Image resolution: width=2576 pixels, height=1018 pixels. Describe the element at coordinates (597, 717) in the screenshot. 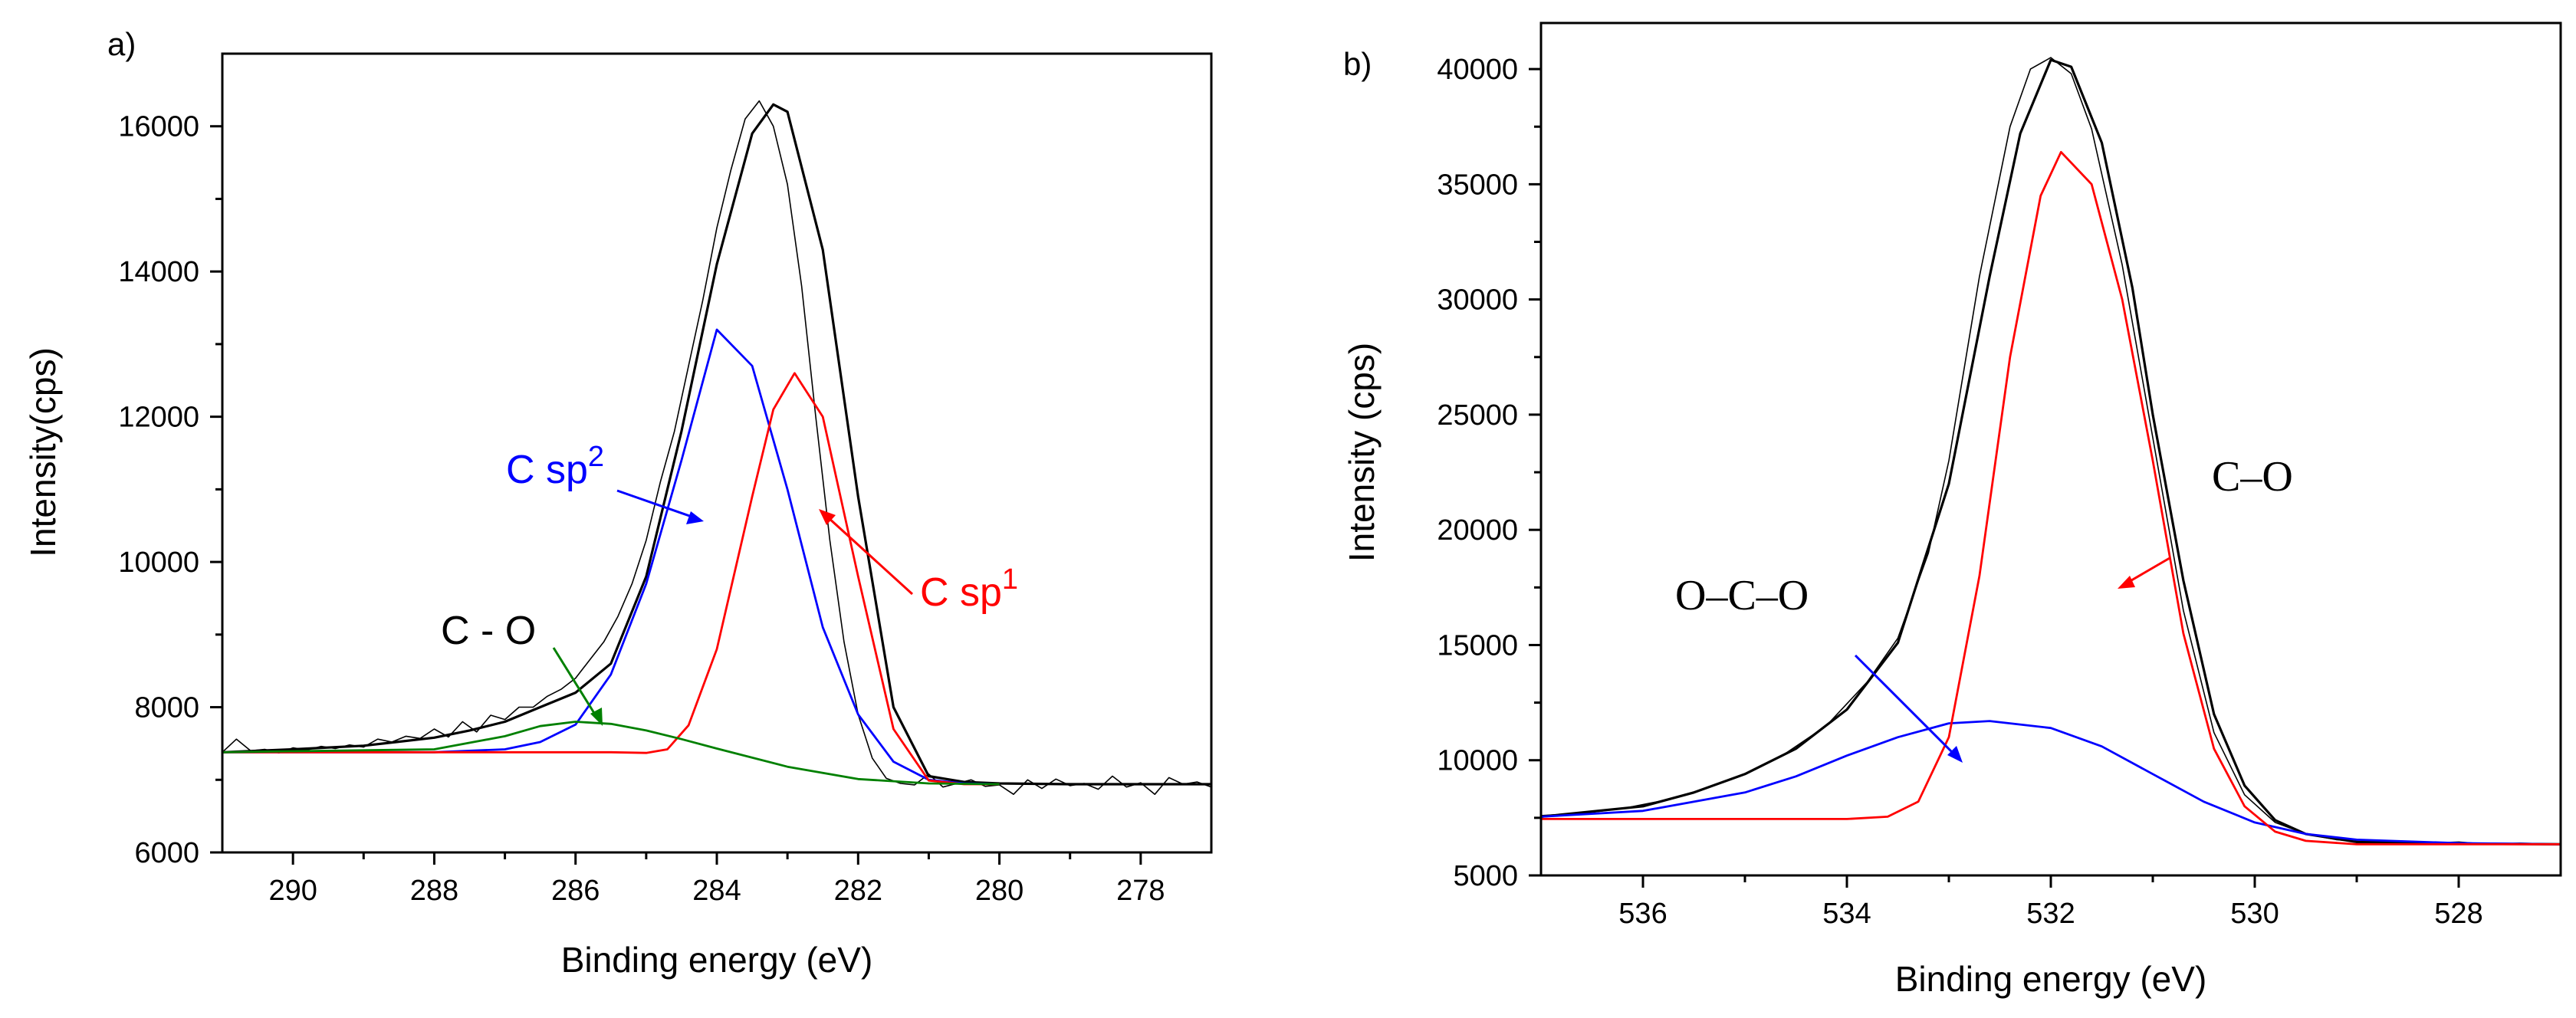

I see `arrow-c-o-head` at that location.